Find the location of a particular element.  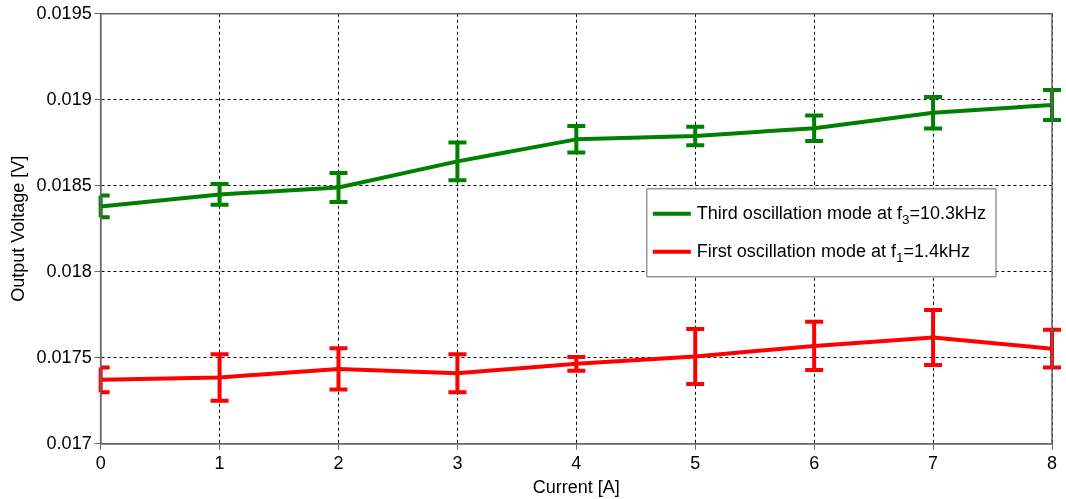

y-tick-label: 0.0195 is located at coordinates (64, 12).